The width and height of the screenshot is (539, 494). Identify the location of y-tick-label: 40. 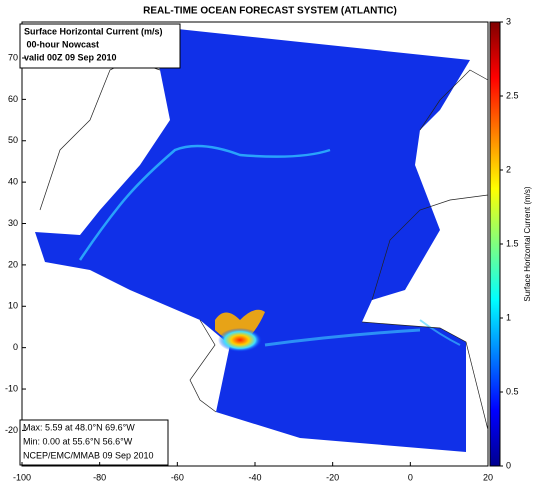
(13, 182).